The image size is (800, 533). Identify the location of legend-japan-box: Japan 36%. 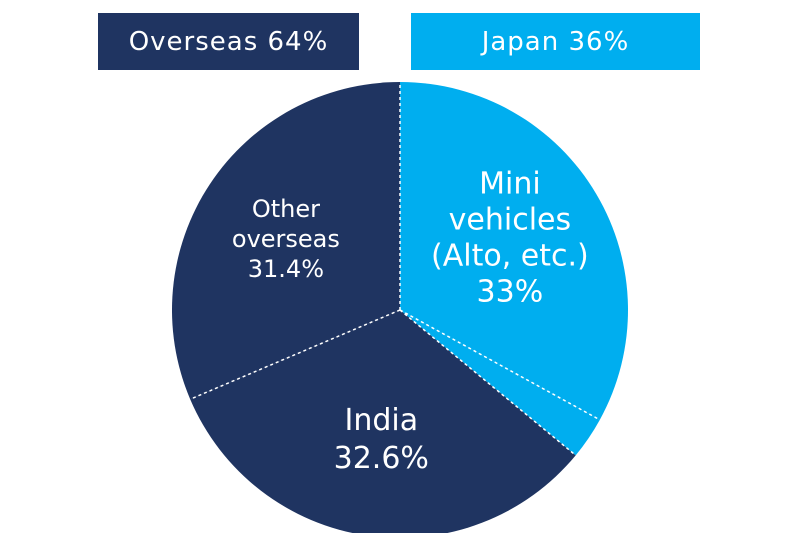
(555, 41).